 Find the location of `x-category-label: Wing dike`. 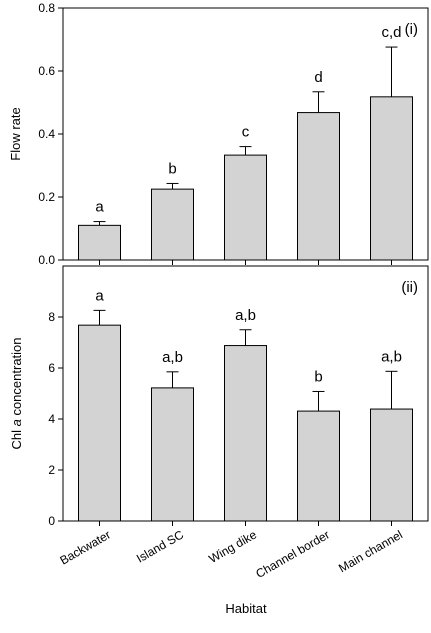

x-category-label: Wing dike is located at coordinates (232, 546).